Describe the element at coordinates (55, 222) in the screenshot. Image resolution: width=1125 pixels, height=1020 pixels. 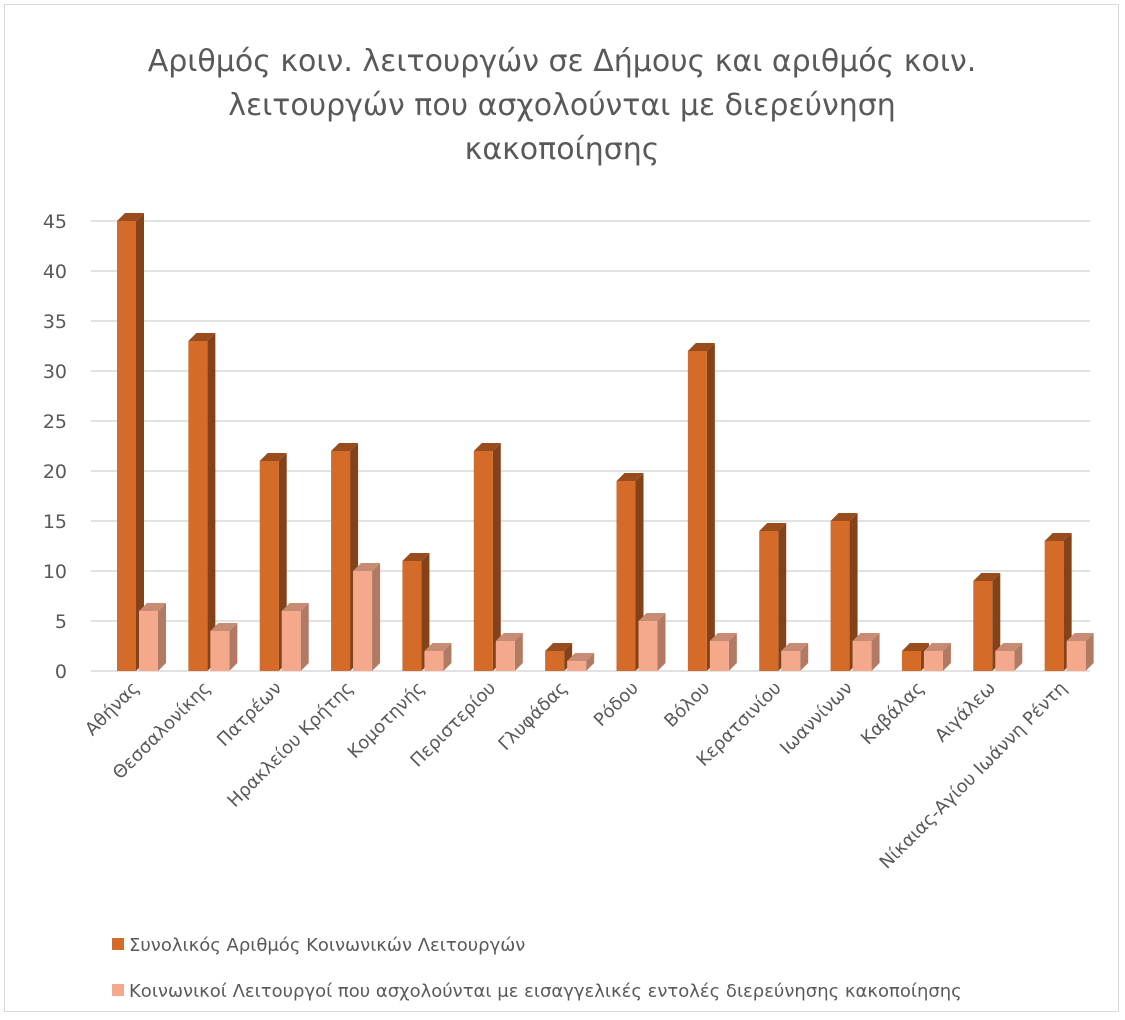
I see `y-tick-label-45: 45` at that location.